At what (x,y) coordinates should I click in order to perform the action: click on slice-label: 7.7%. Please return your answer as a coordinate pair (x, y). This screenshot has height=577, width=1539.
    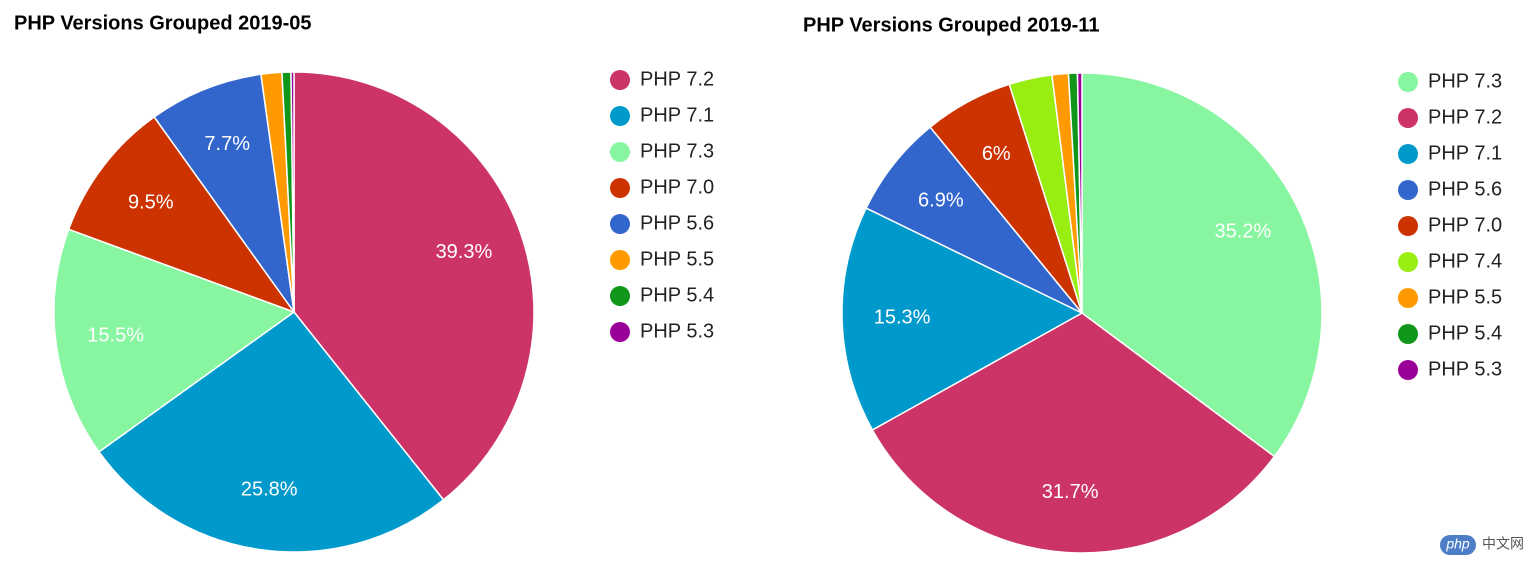
    Looking at the image, I should click on (227, 144).